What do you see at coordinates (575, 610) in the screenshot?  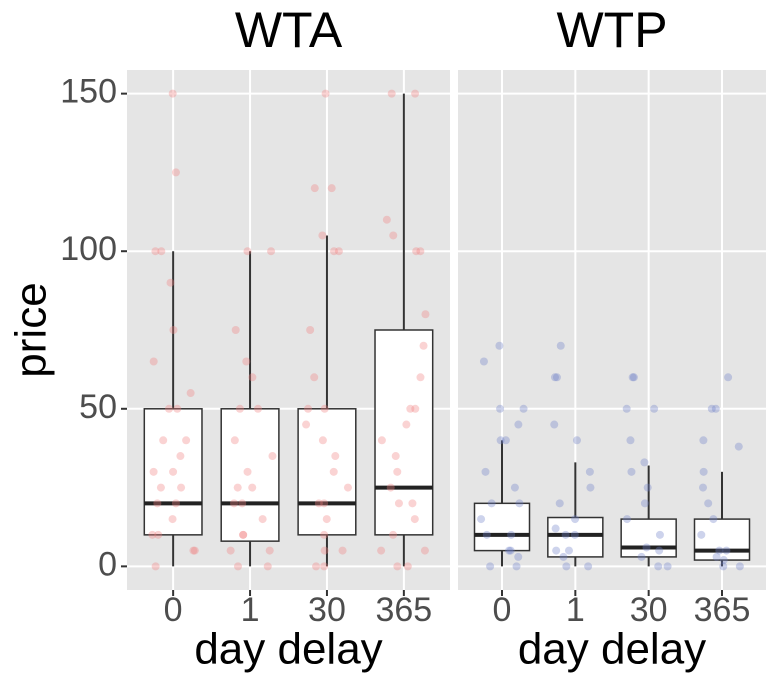 I see `x-tick-label: 1` at bounding box center [575, 610].